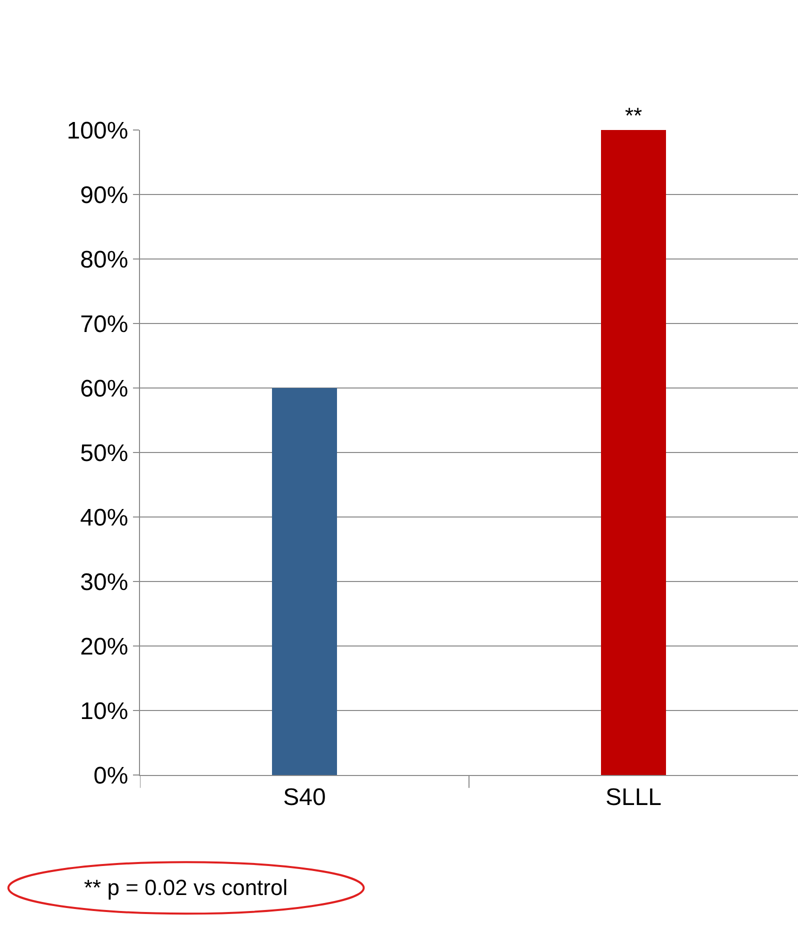  I want to click on y-tick-label: 80%, so click(104, 260).